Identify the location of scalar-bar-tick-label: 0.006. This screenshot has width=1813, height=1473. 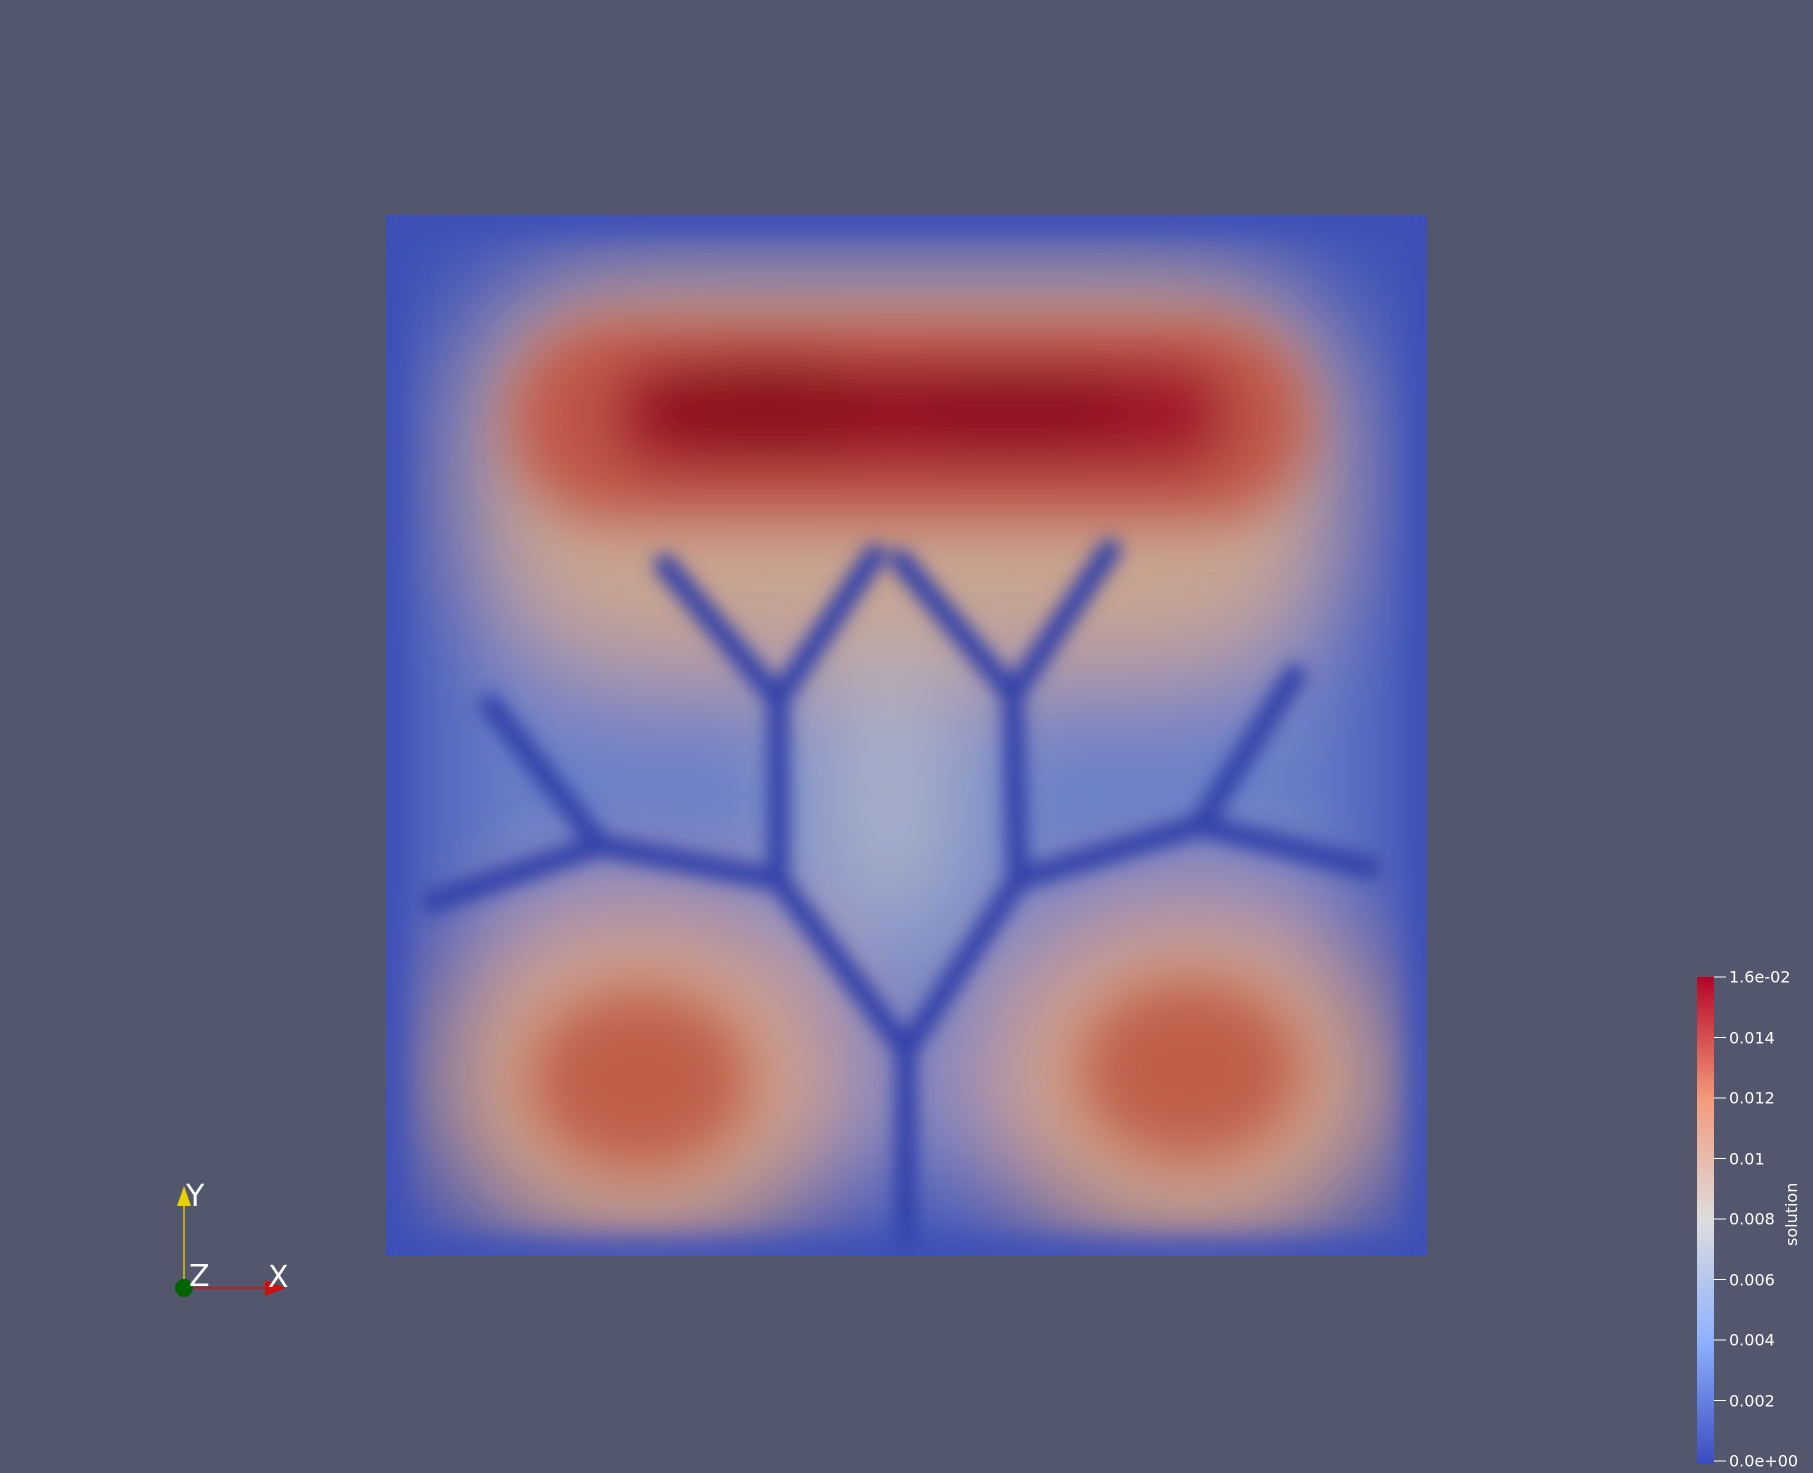
(1752, 1279).